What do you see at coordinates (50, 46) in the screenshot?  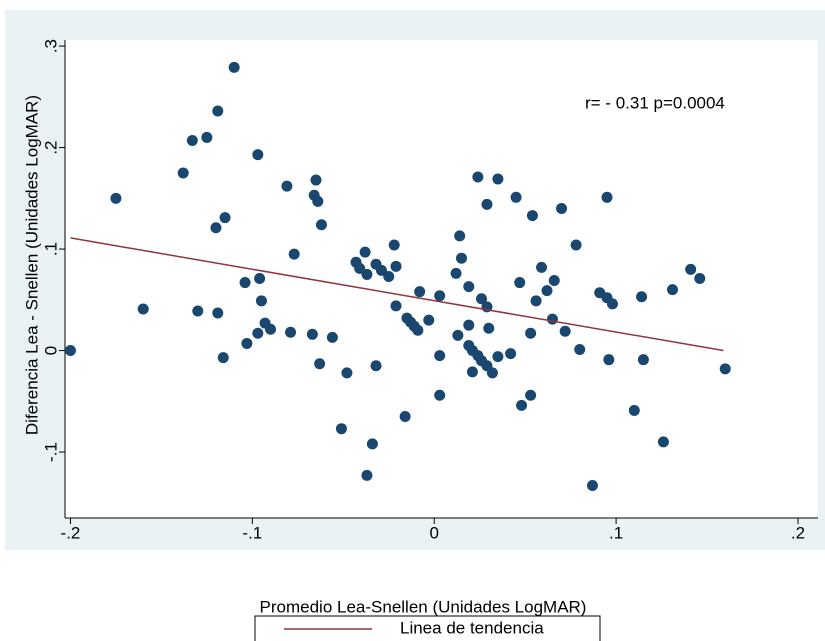 I see `y-tick-label: .3` at bounding box center [50, 46].